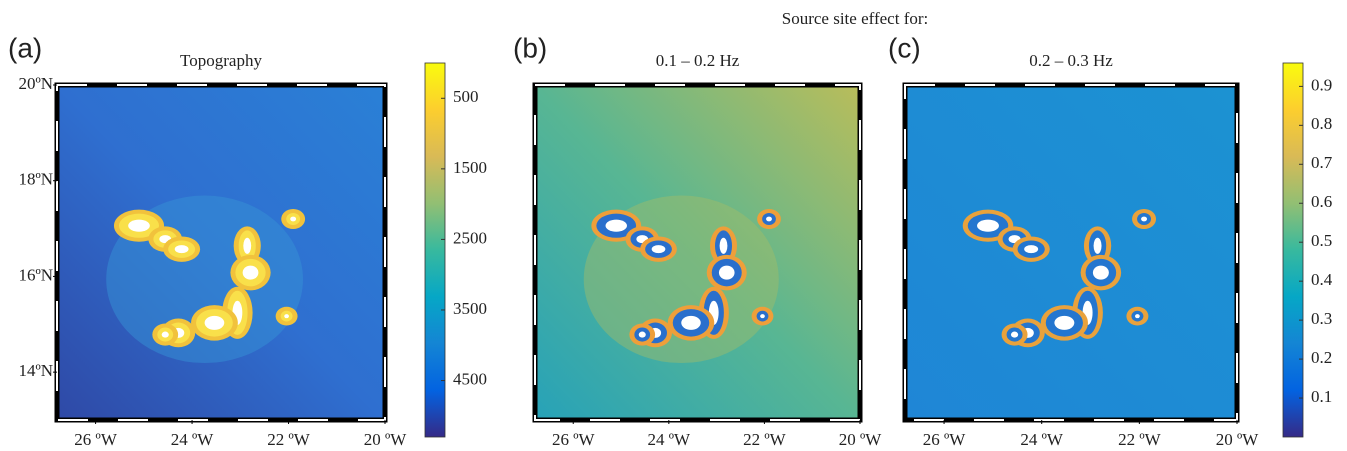 The width and height of the screenshot is (1347, 451). What do you see at coordinates (470, 308) in the screenshot?
I see `colorbar-tick-label: 3500` at bounding box center [470, 308].